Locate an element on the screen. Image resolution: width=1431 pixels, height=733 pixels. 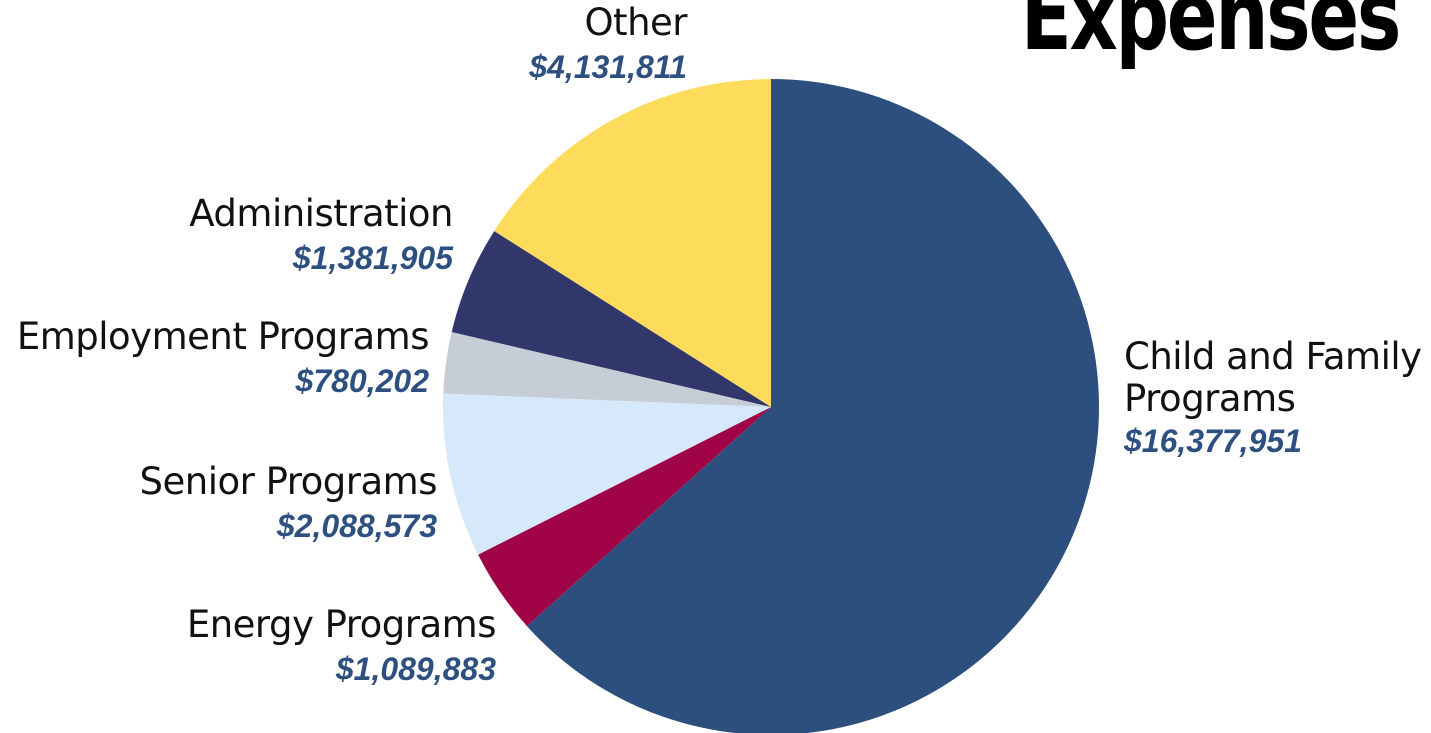
slice-label-employment: Employment Programs is located at coordinates (223, 336).